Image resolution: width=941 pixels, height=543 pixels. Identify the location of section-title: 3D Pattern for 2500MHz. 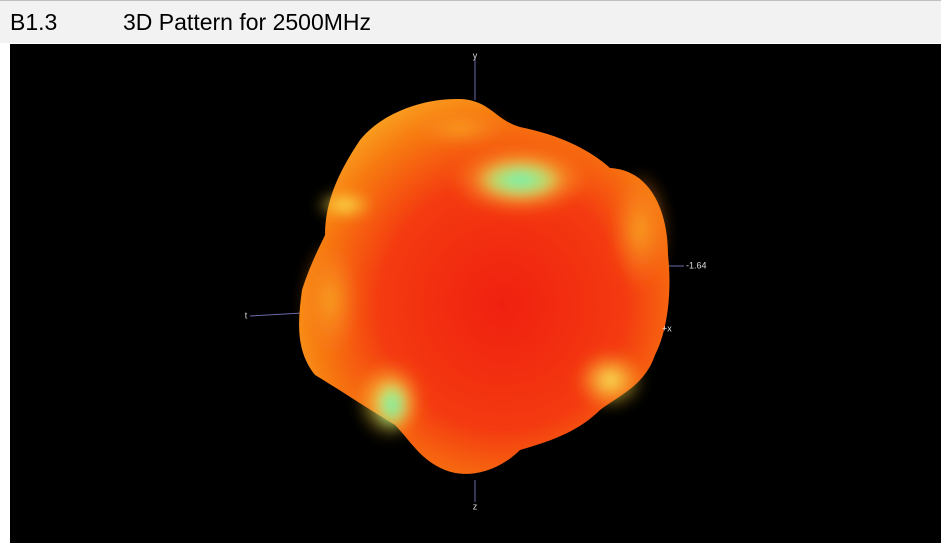
(247, 22).